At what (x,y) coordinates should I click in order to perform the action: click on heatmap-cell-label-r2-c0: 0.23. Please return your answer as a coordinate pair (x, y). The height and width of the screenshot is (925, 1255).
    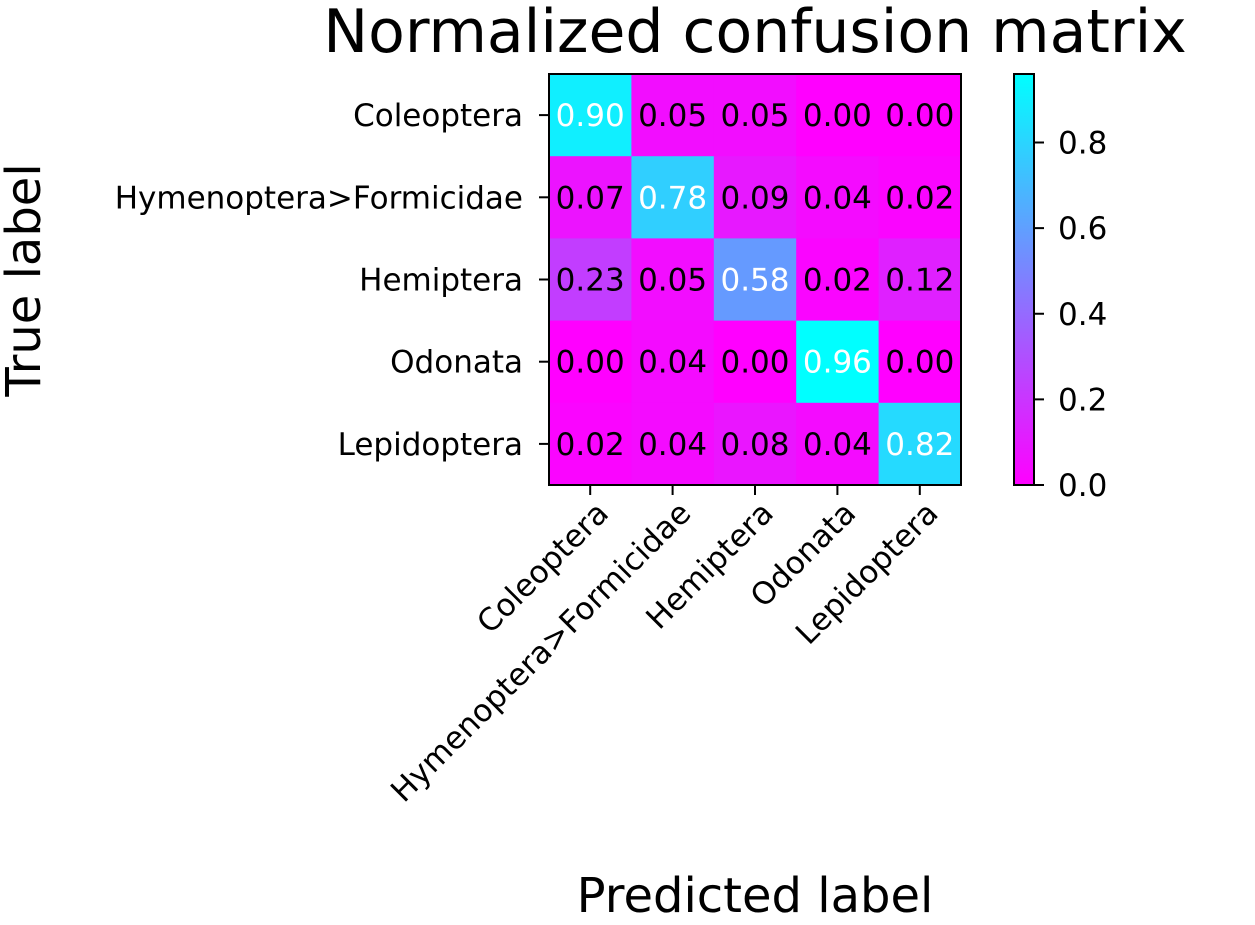
    Looking at the image, I should click on (590, 281).